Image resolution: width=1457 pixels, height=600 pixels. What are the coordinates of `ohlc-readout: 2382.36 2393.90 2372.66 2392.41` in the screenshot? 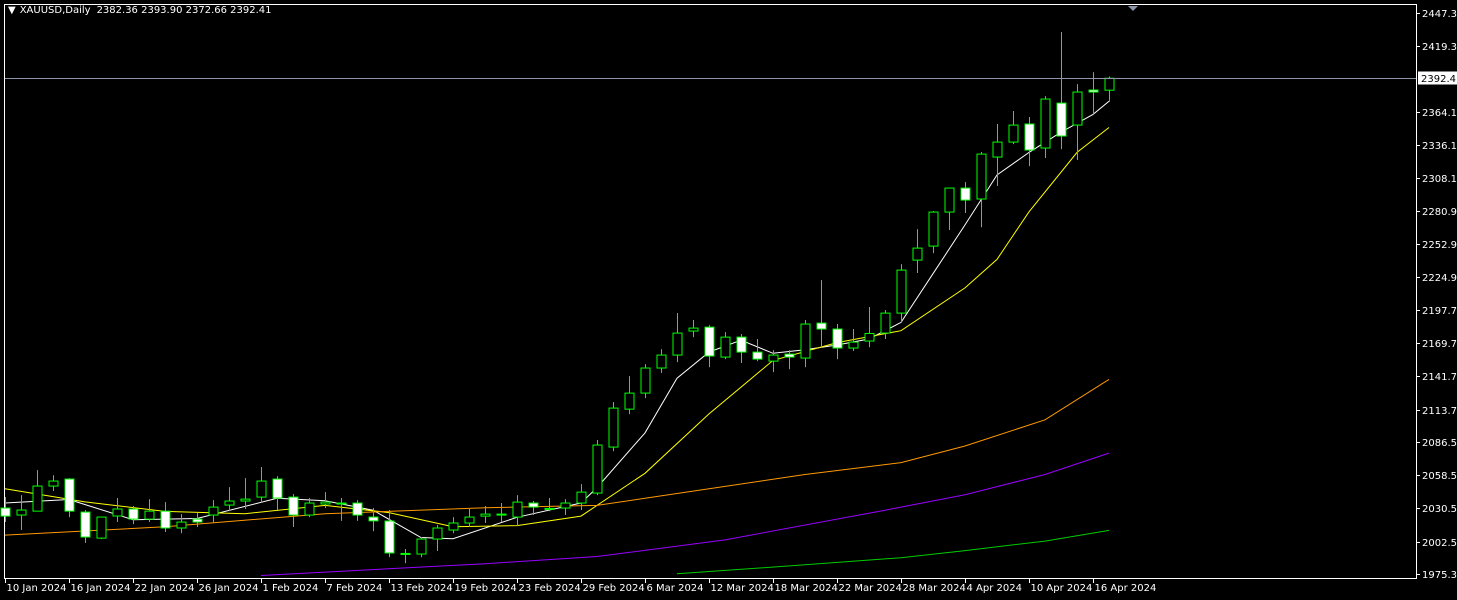 It's located at (184, 10).